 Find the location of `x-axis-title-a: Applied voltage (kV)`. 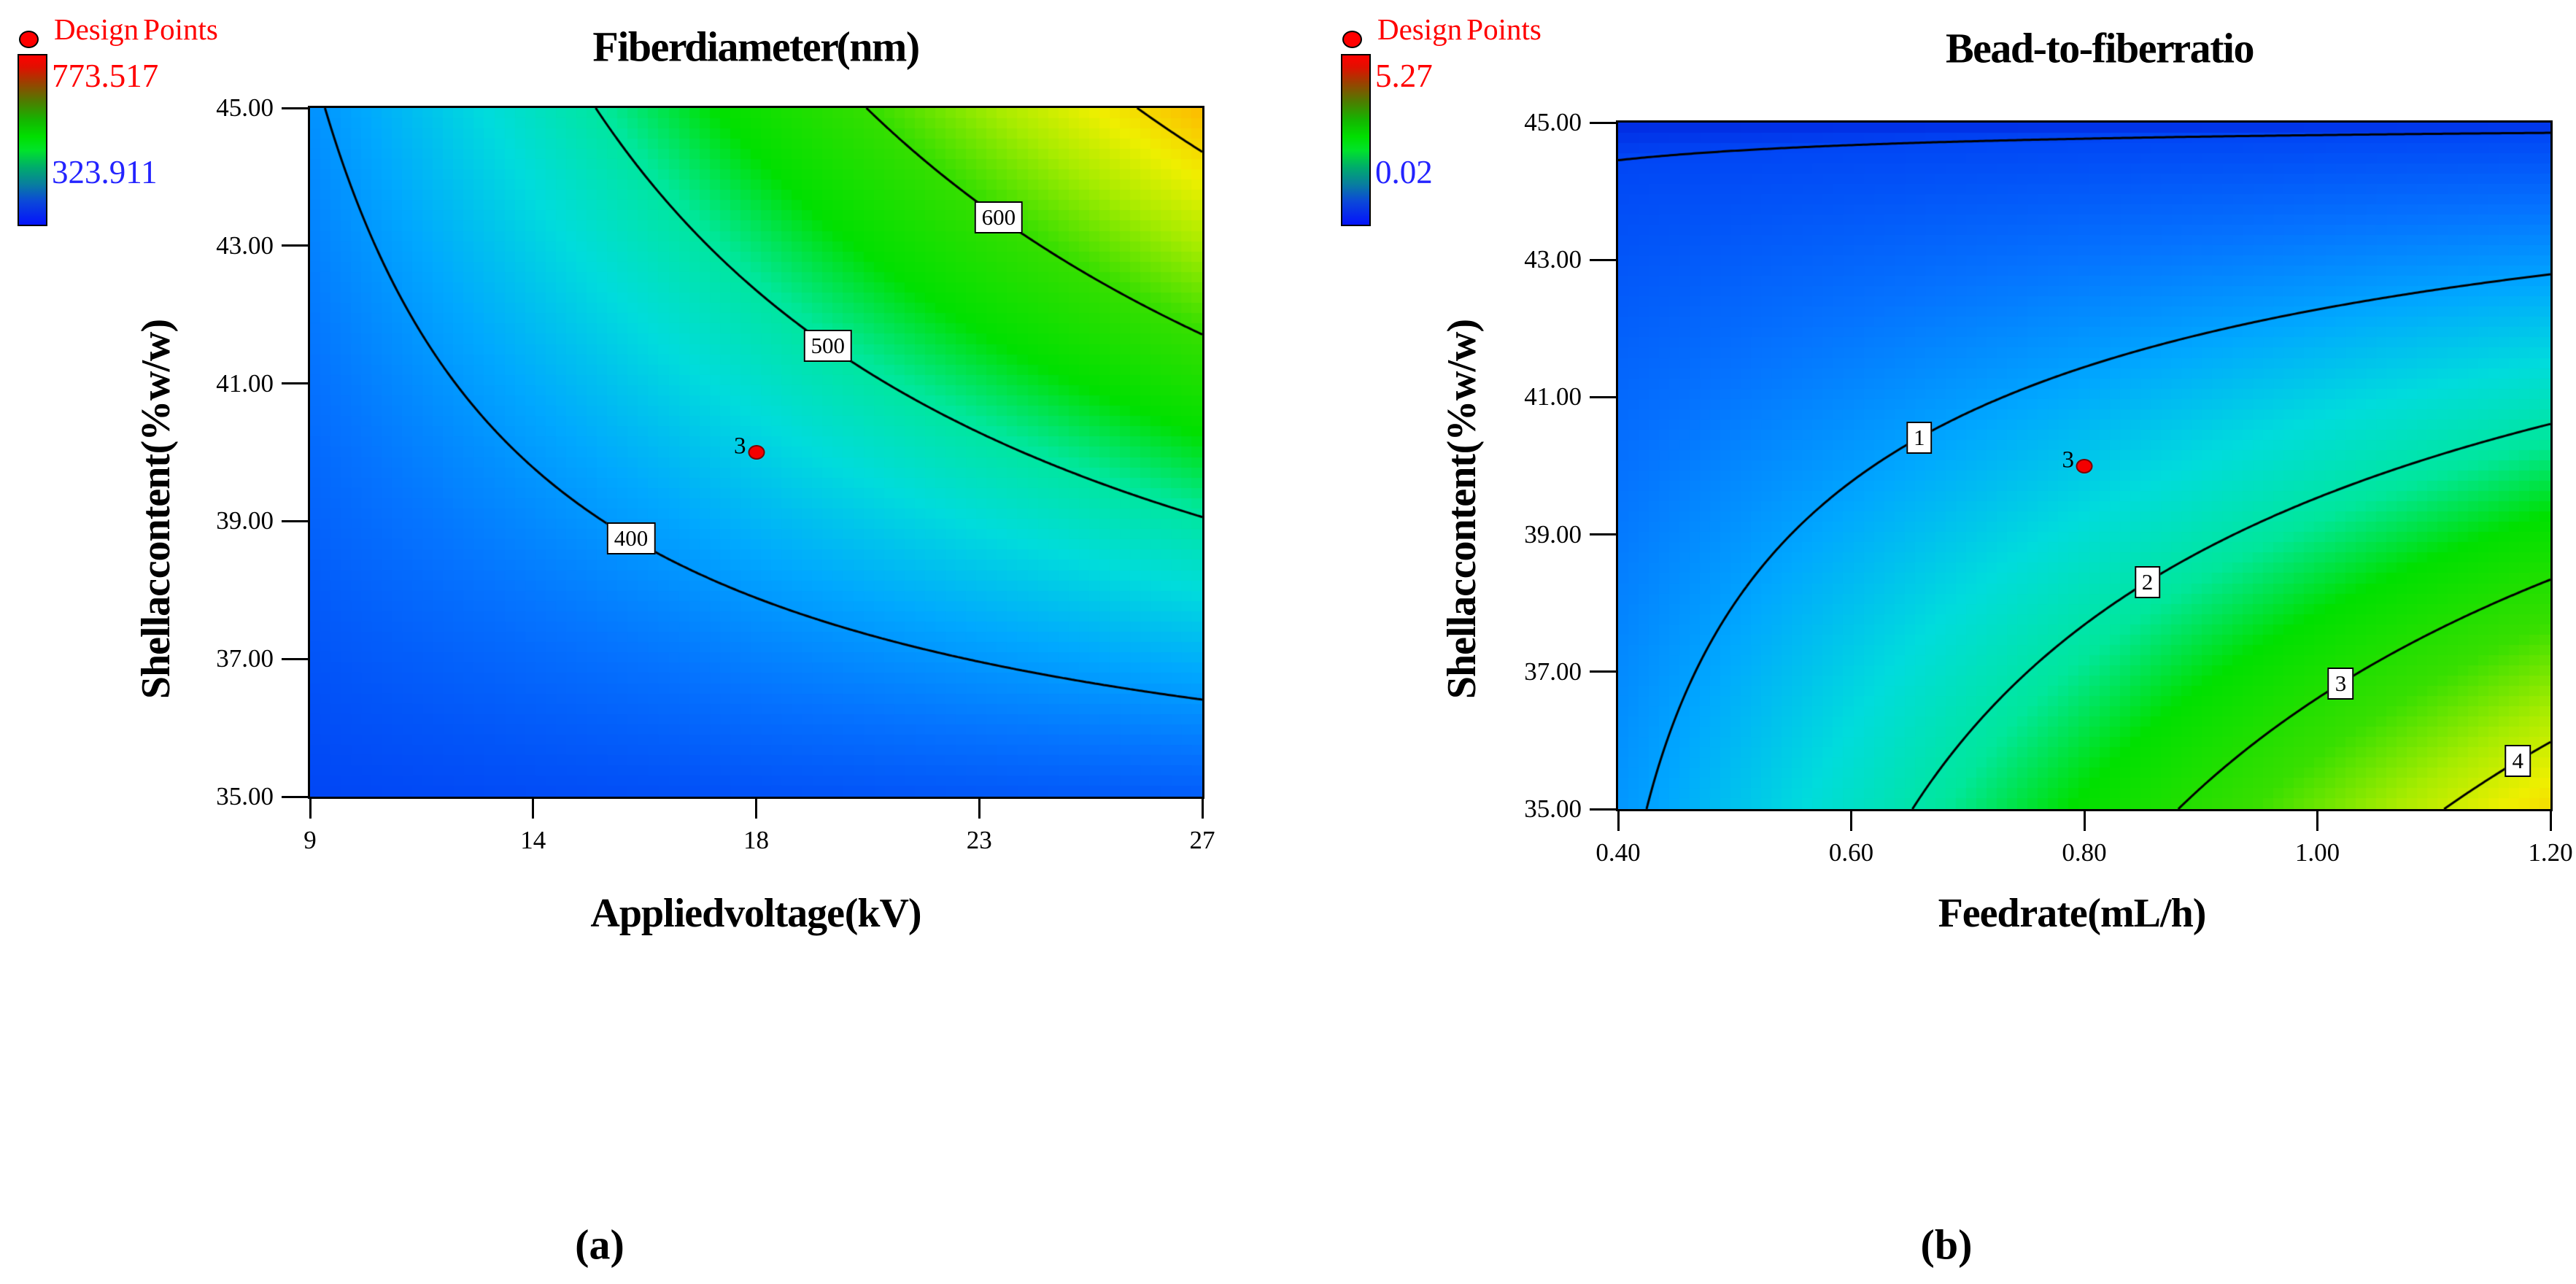

x-axis-title-a: Applied voltage (kV) is located at coordinates (755, 913).